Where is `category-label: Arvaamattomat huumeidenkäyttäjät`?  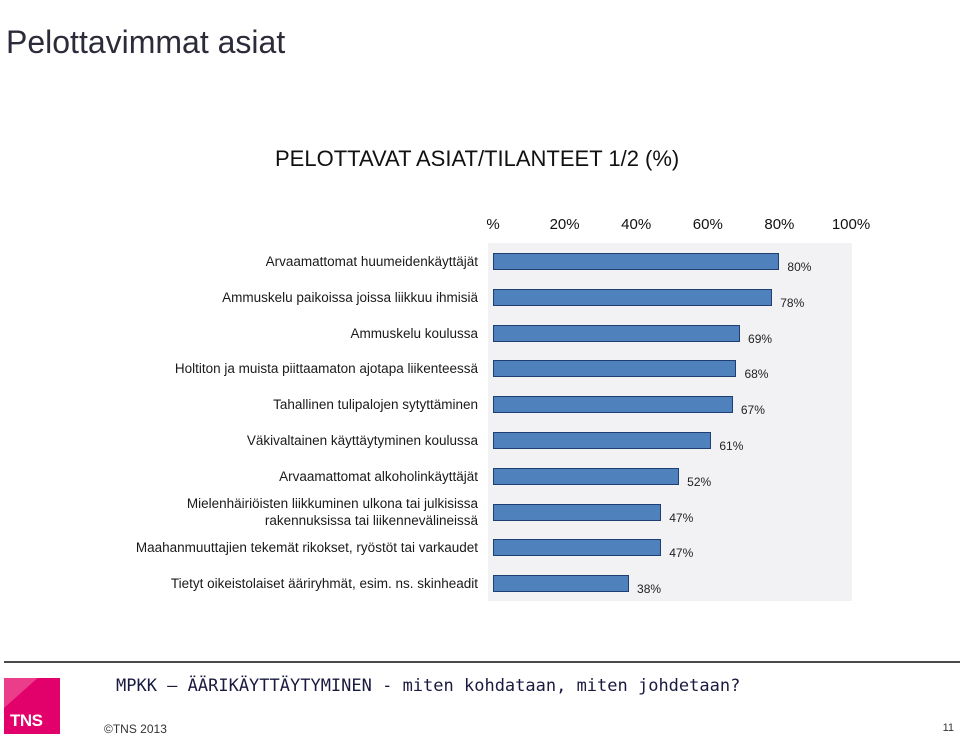 category-label: Arvaamattomat huumeidenkäyttäjät is located at coordinates (371, 261).